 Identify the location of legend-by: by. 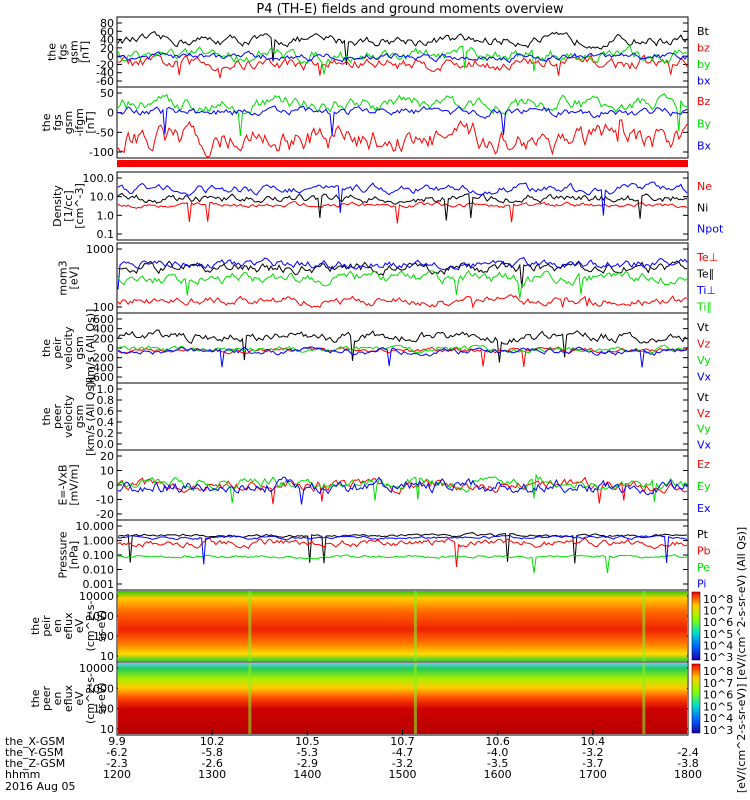
(704, 64).